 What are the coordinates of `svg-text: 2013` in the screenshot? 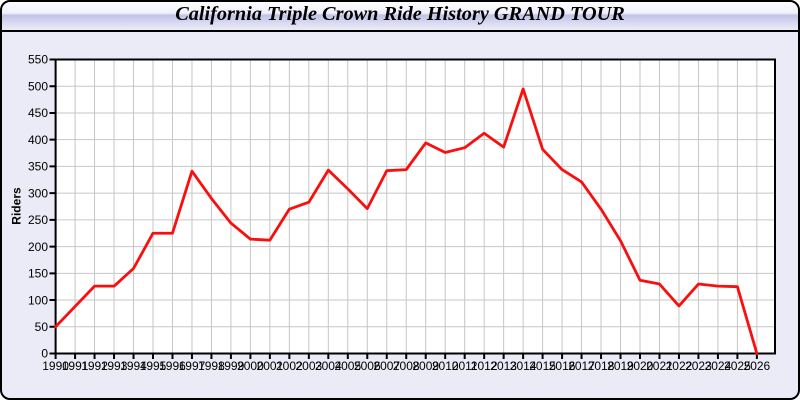 It's located at (503, 366).